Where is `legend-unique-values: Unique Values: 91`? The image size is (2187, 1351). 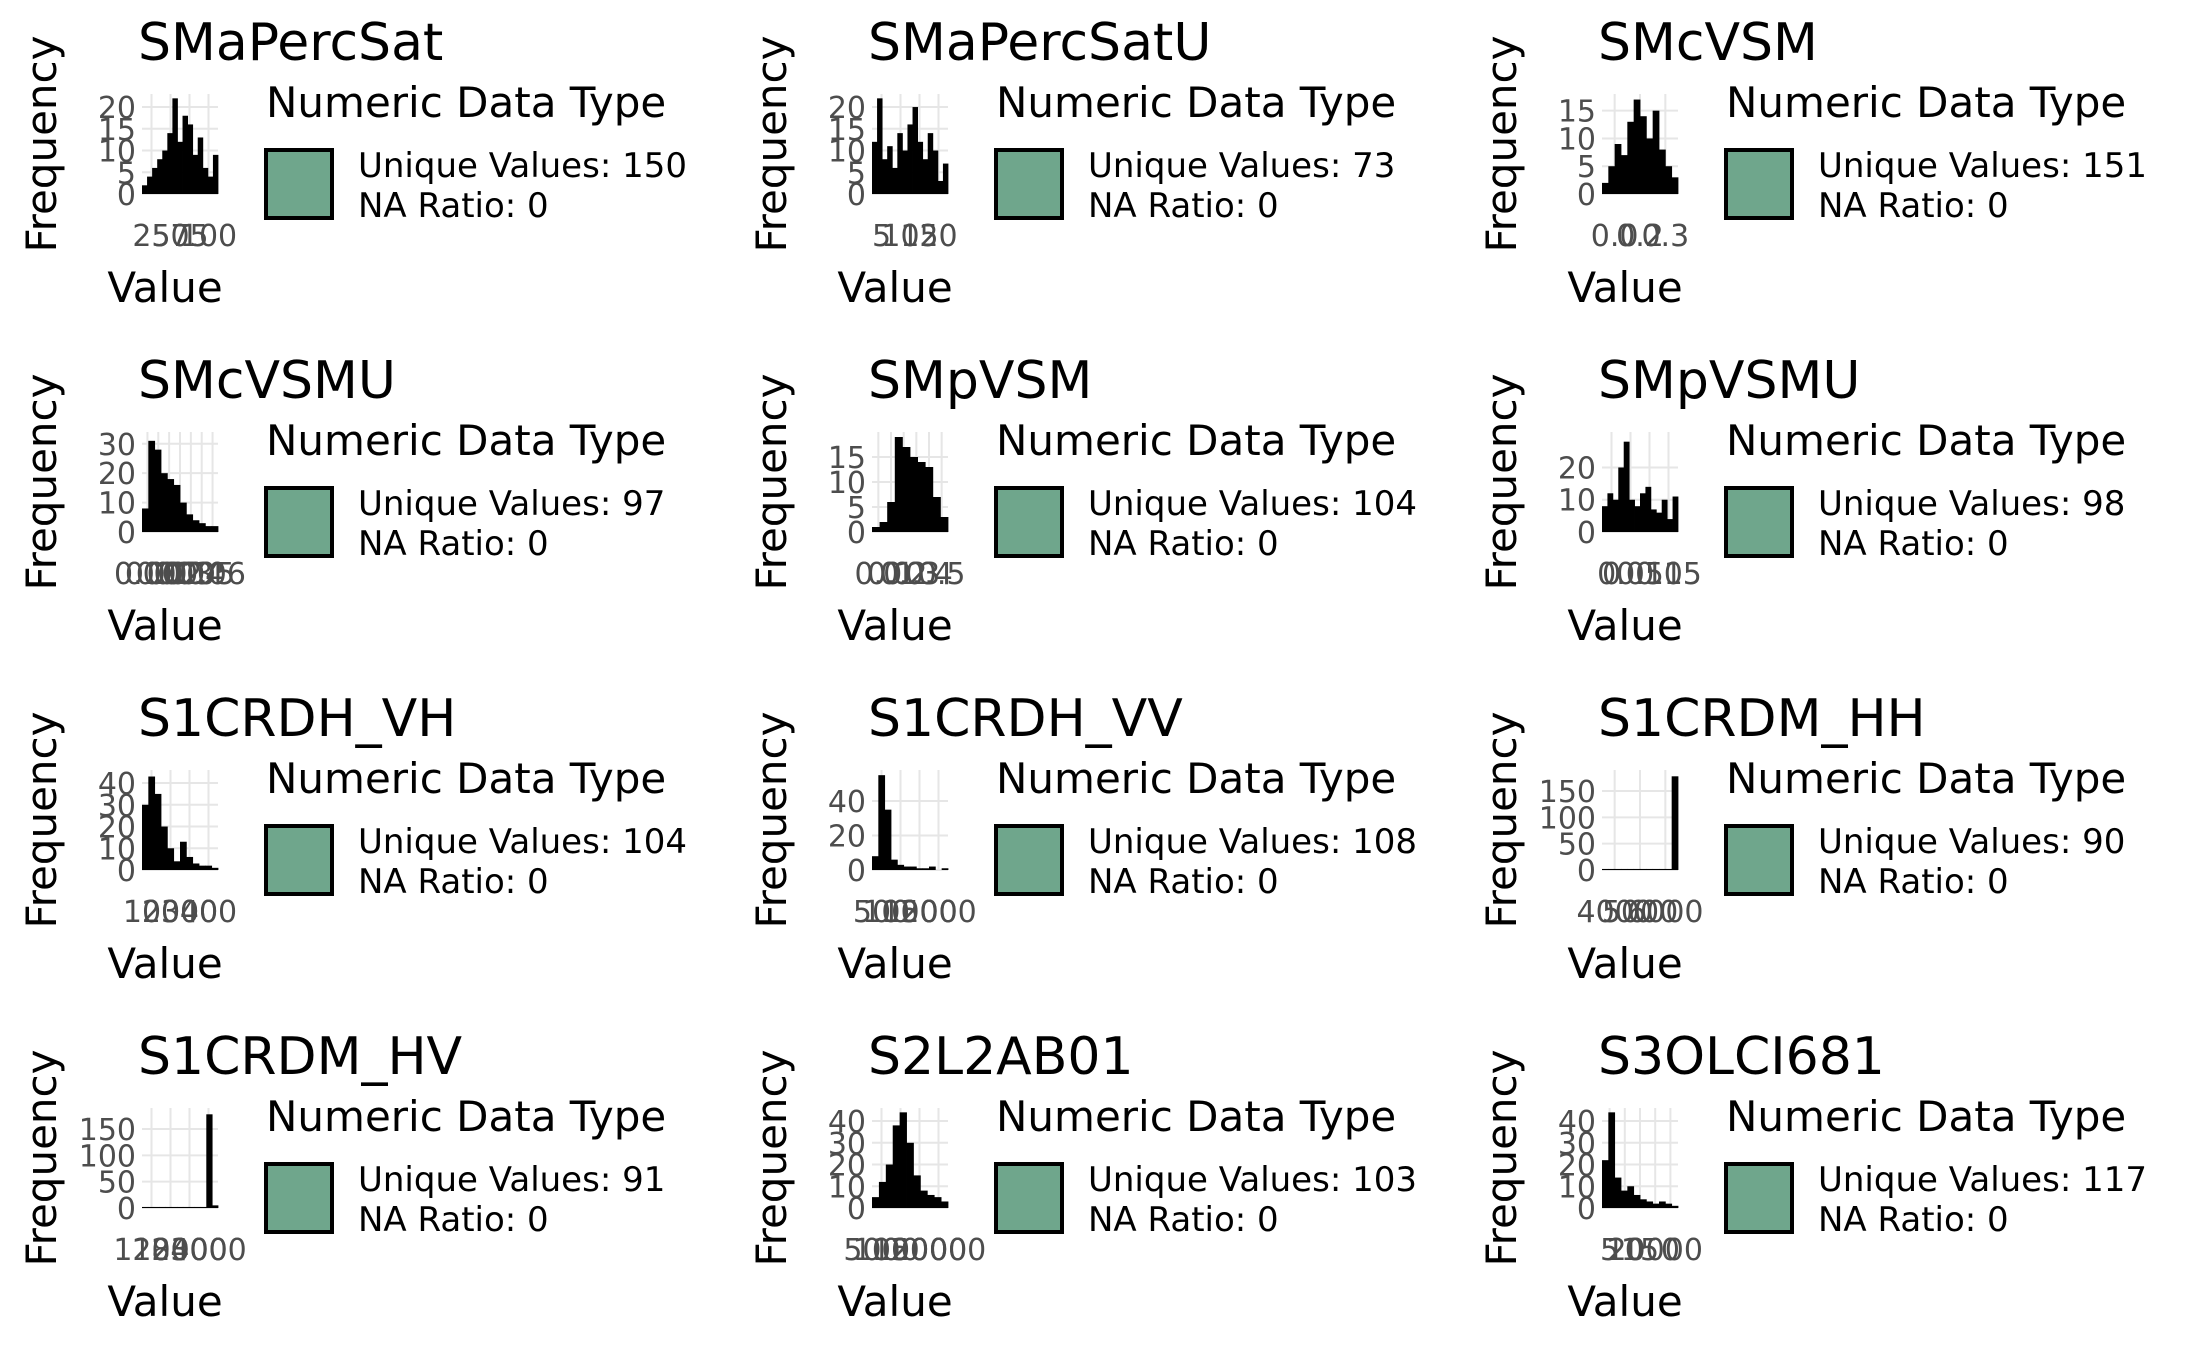 legend-unique-values: Unique Values: 91 is located at coordinates (511, 1180).